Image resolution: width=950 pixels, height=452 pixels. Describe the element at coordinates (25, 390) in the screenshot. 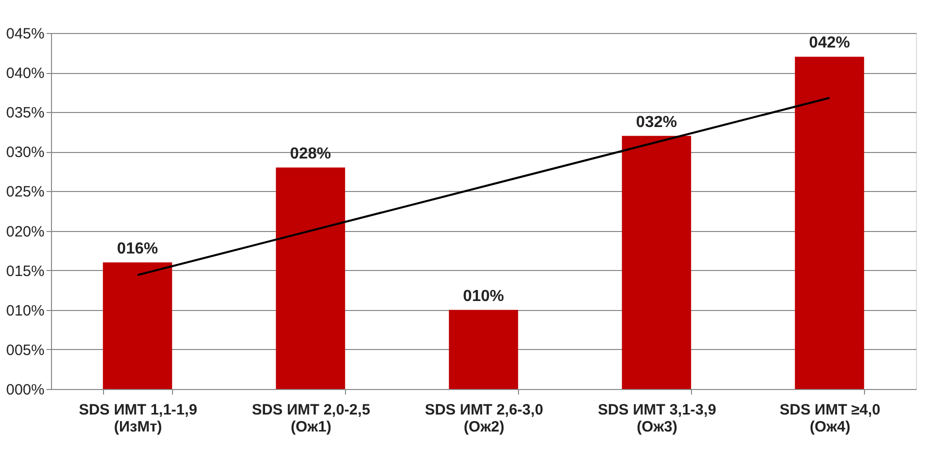

I see `y-tick-label: 000%` at that location.